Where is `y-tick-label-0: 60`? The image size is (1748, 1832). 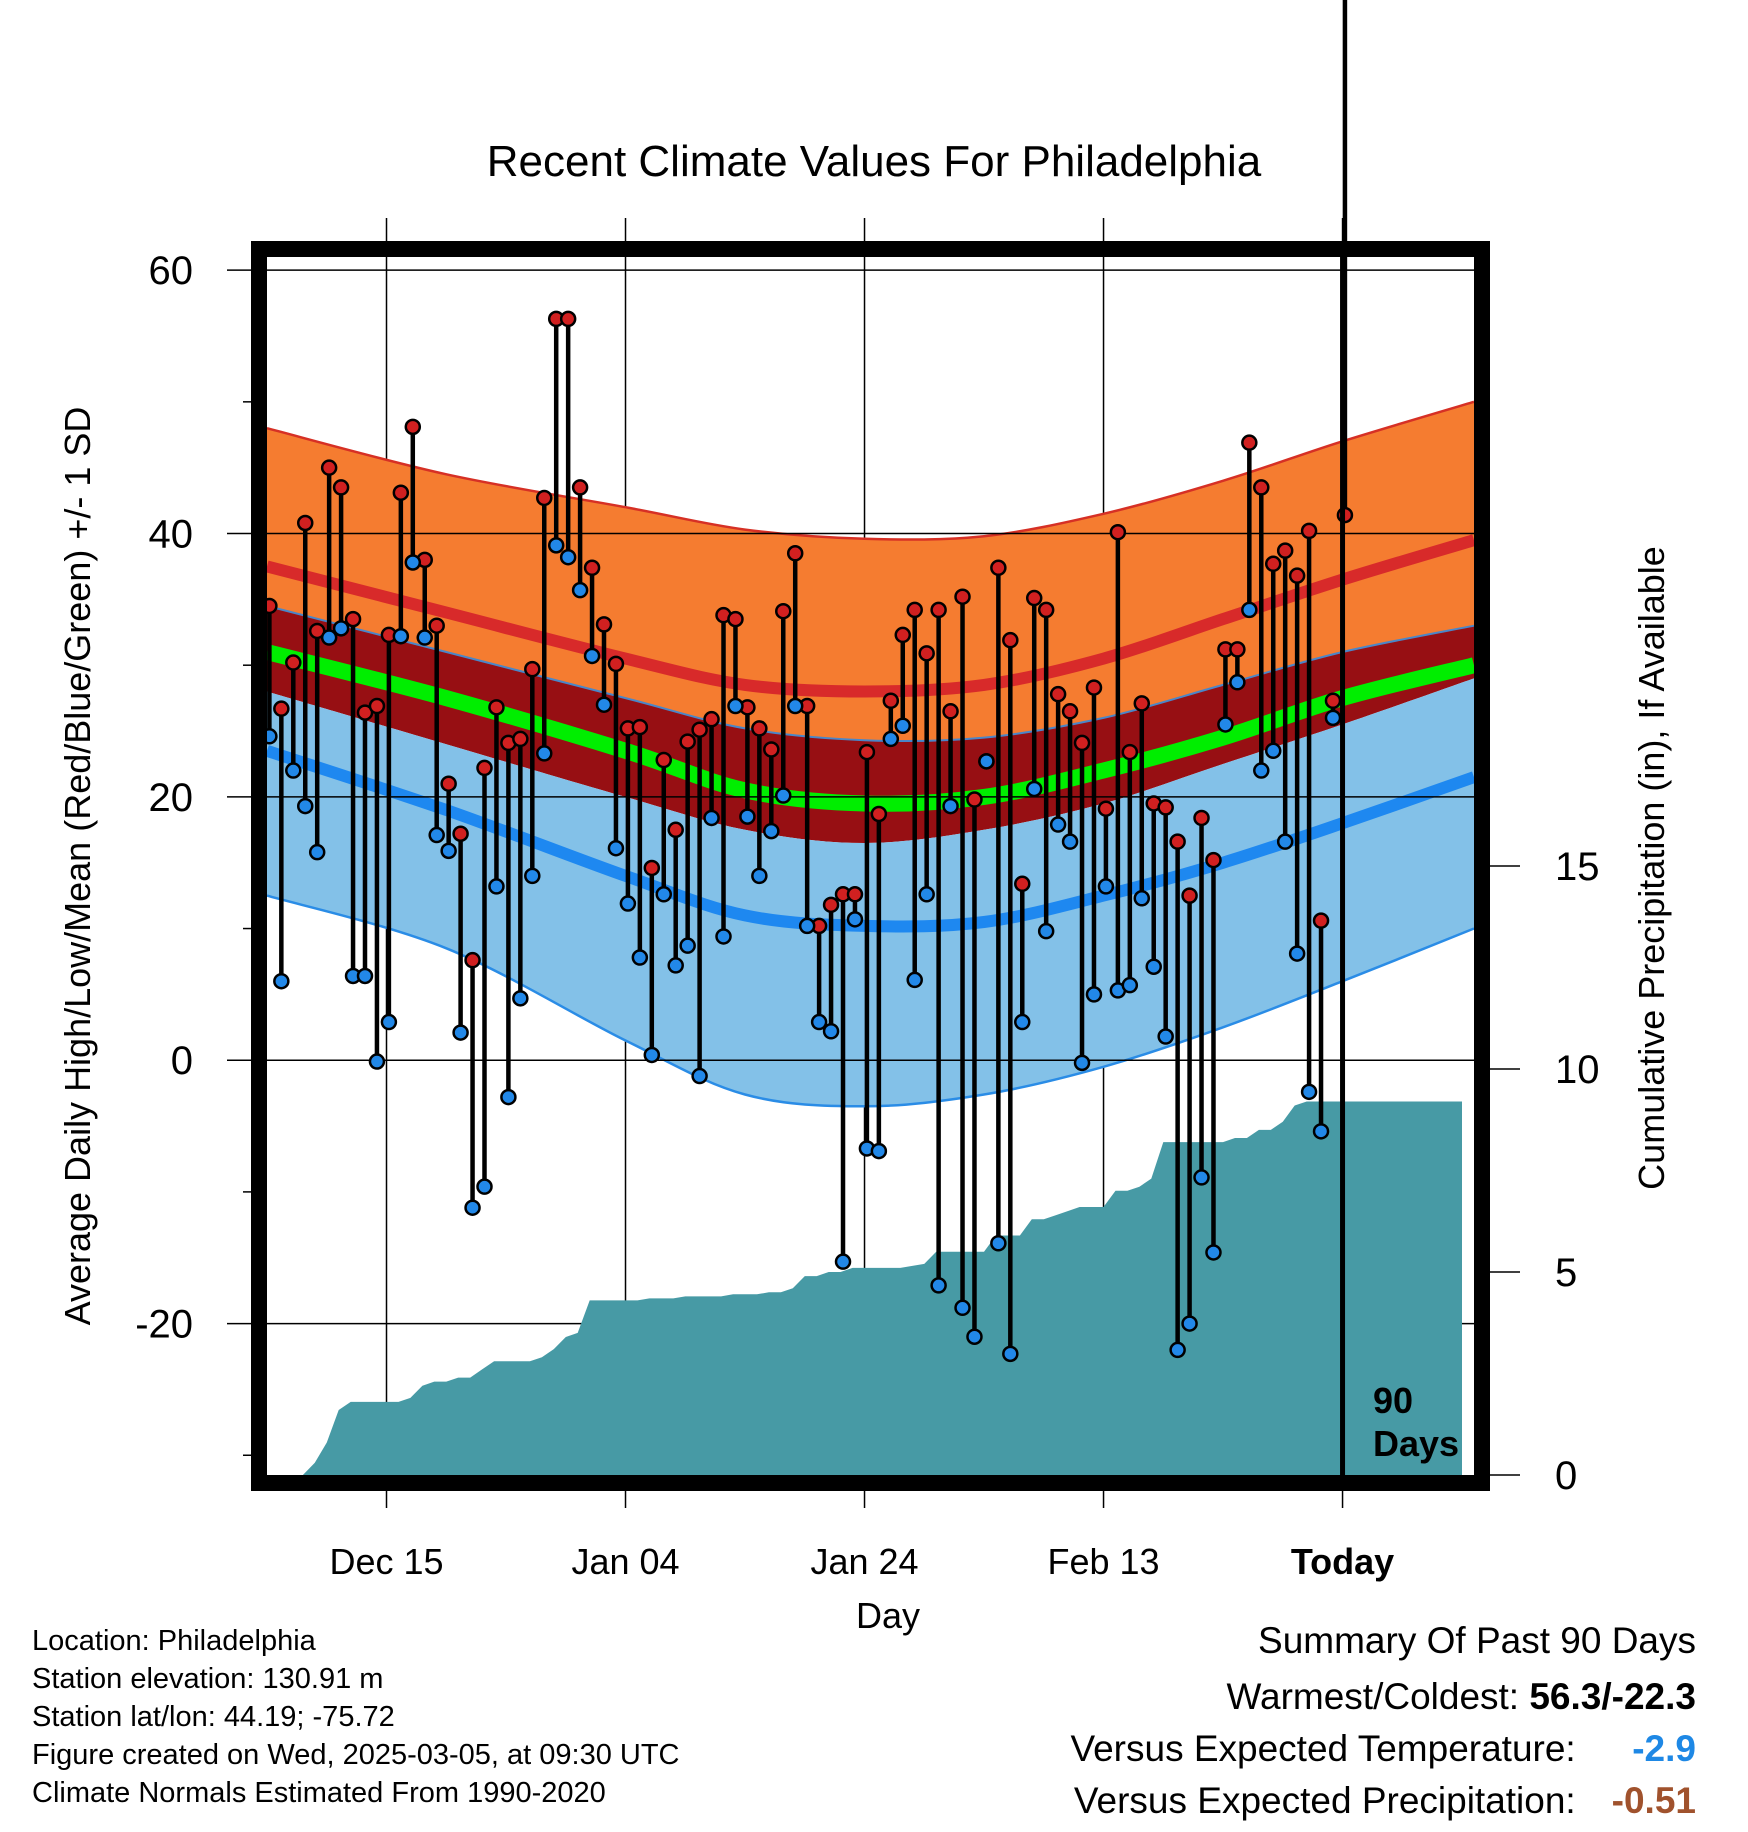
y-tick-label-0: 60 is located at coordinates (171, 271).